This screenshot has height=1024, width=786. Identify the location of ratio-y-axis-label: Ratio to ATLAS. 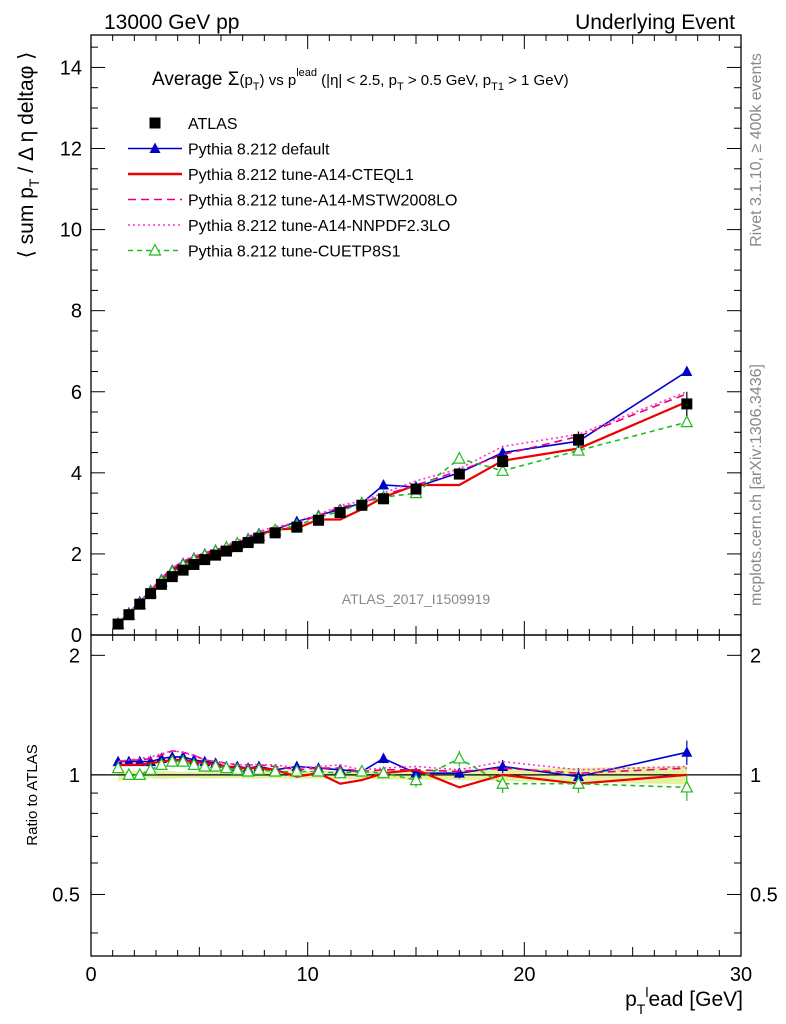
(32, 794).